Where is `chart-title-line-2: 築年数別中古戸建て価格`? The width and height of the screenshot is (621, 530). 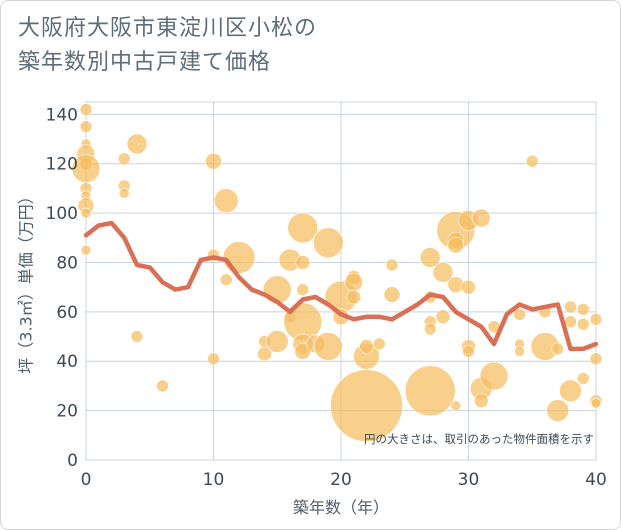
chart-title-line-2: 築年数別中古戸建て価格 is located at coordinates (145, 62).